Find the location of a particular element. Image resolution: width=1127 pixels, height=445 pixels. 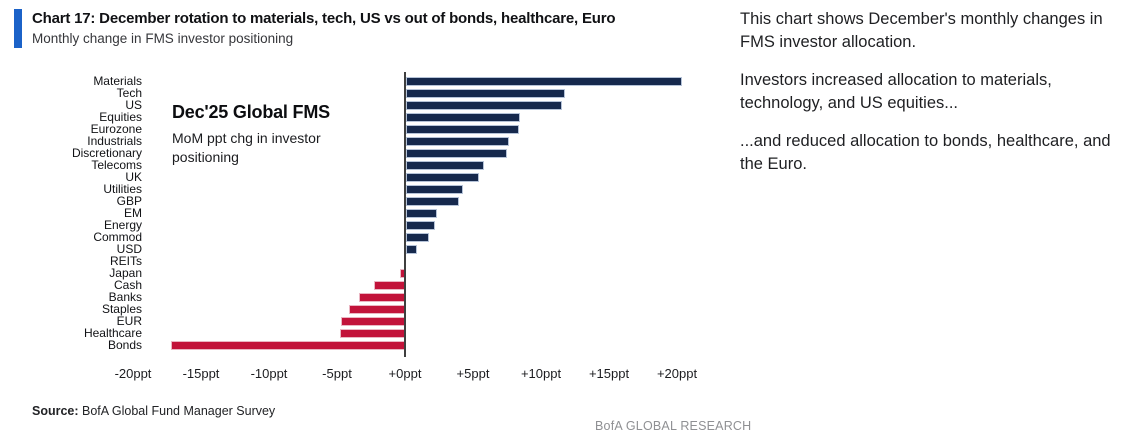

x-axis-tick-label: +15ppt is located at coordinates (609, 373).